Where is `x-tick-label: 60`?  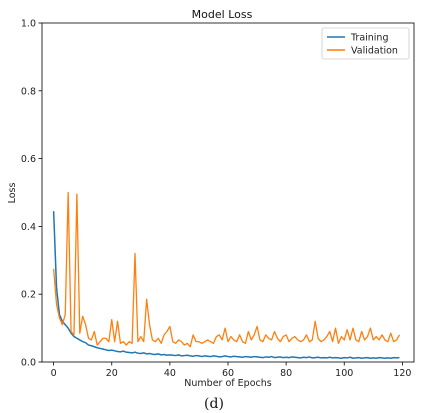
x-tick-label: 60 is located at coordinates (228, 373).